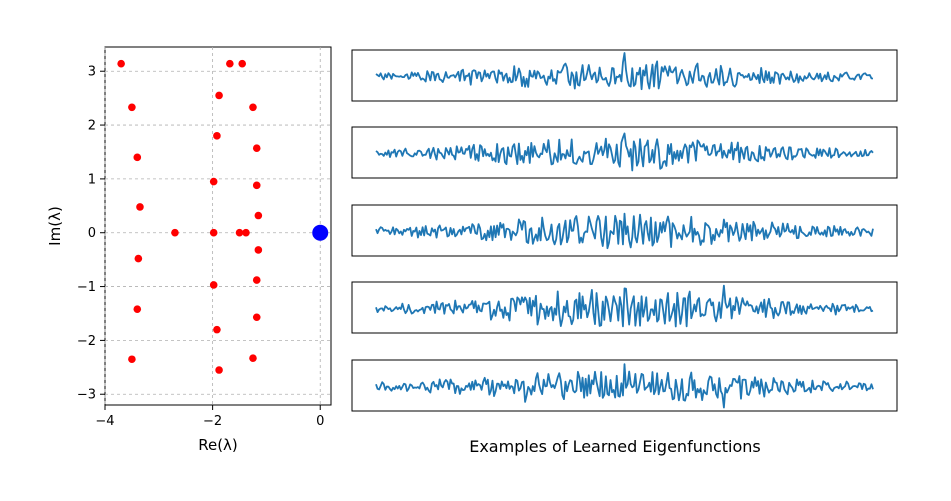  What do you see at coordinates (92, 126) in the screenshot?
I see `y-tick-label: 2` at bounding box center [92, 126].